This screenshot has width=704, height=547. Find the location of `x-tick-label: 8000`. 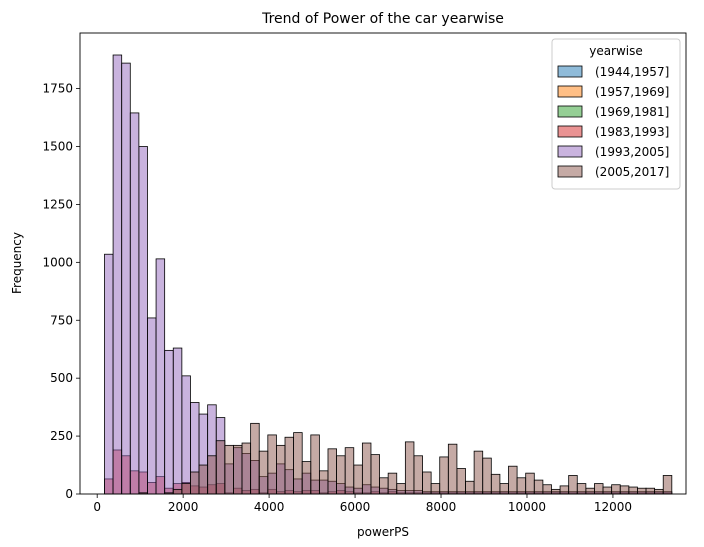

x-tick-label: 8000 is located at coordinates (441, 507).